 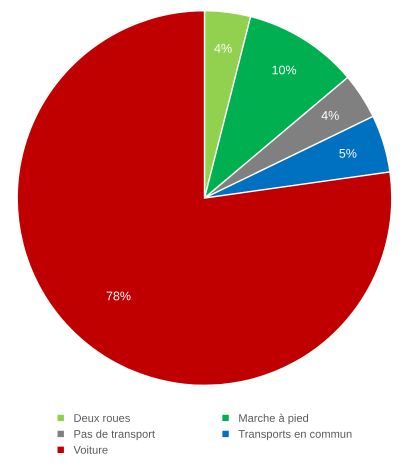 I want to click on legend-label: Marche à pied, so click(x=273, y=419).